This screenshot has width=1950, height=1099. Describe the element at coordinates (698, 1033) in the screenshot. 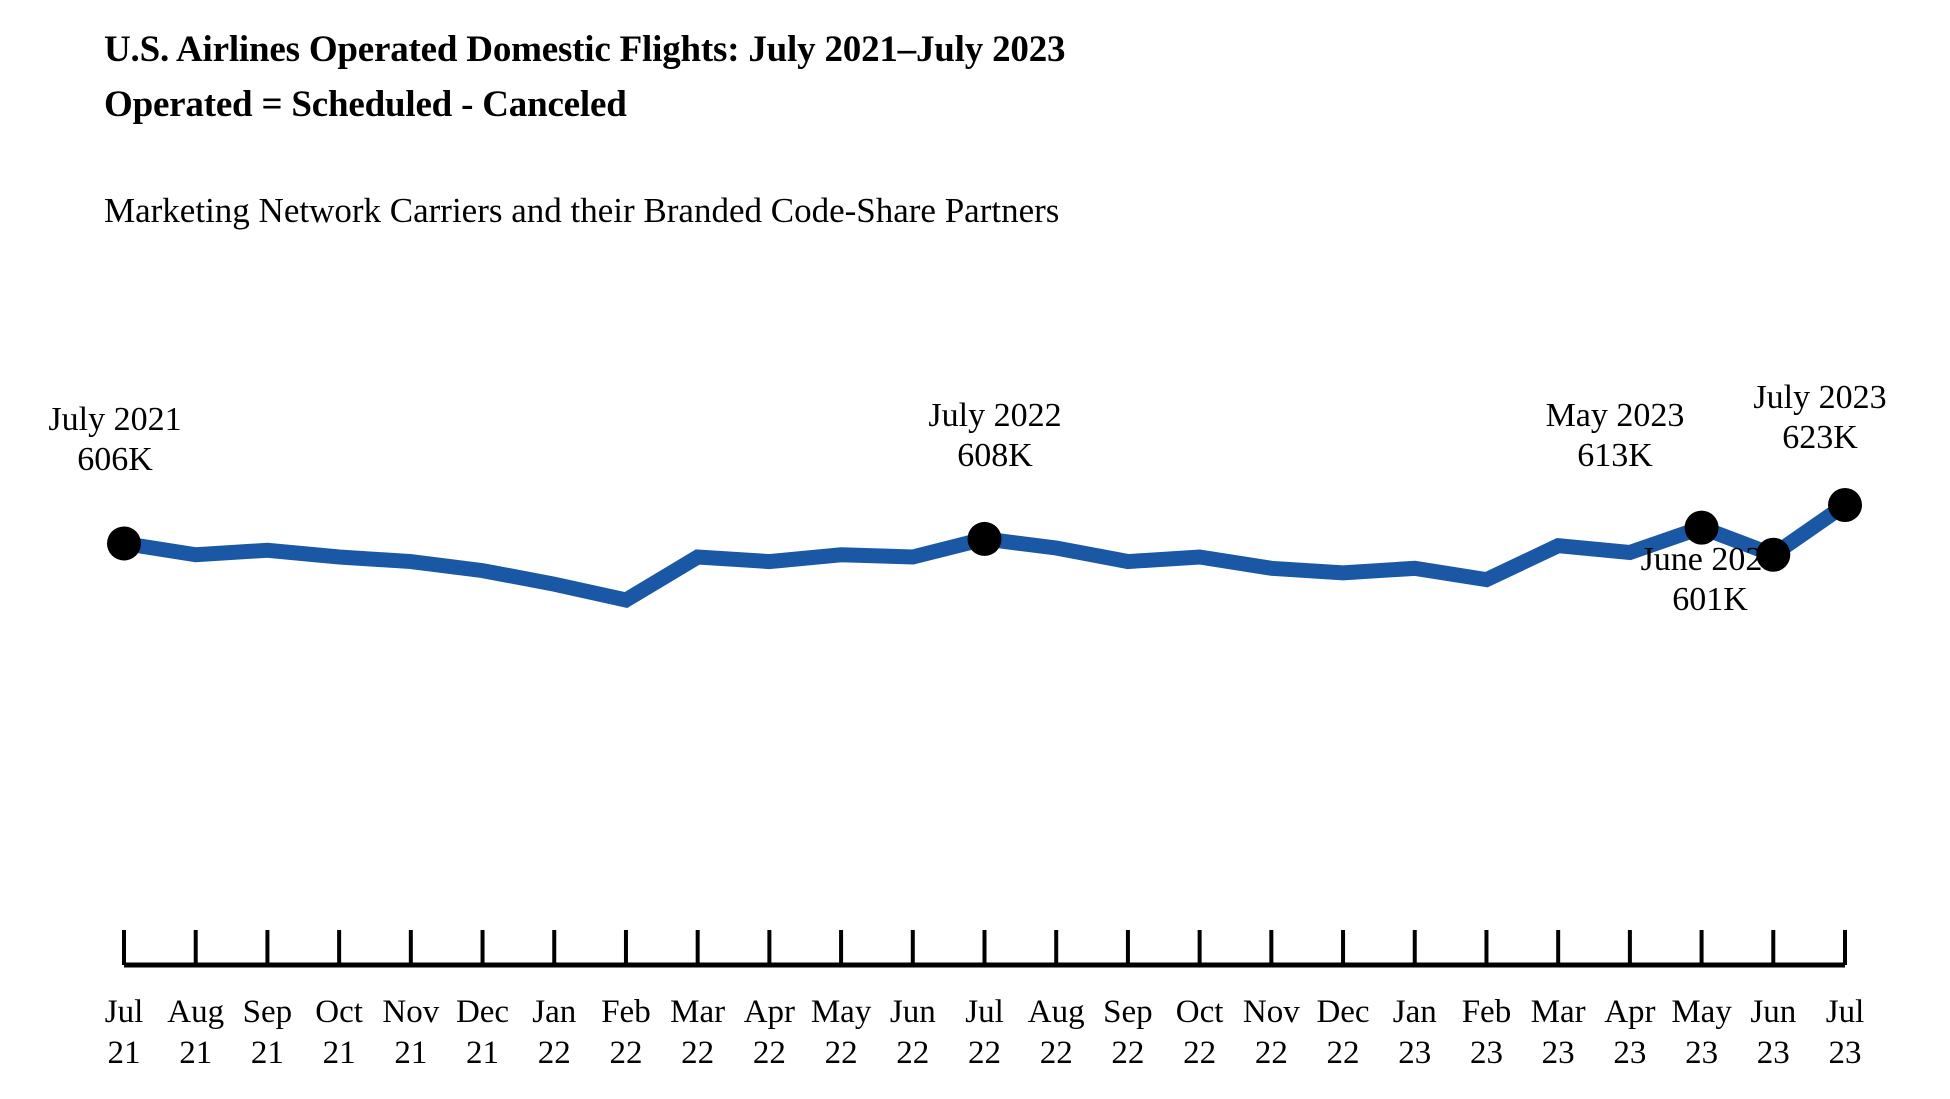

I see `x-axis-tick-label: Mar 22` at that location.